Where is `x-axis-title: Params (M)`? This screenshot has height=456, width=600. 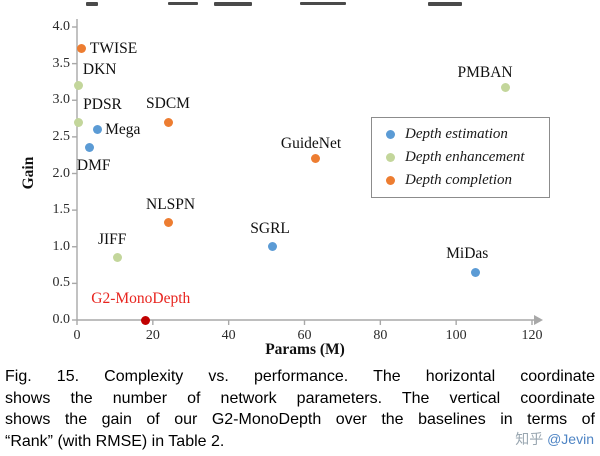
x-axis-title: Params (M) is located at coordinates (305, 349).